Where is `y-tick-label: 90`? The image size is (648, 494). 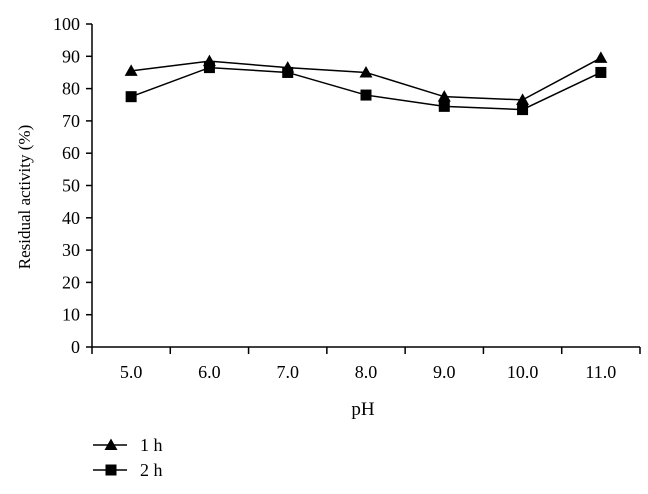
y-tick-label: 90 is located at coordinates (71, 56).